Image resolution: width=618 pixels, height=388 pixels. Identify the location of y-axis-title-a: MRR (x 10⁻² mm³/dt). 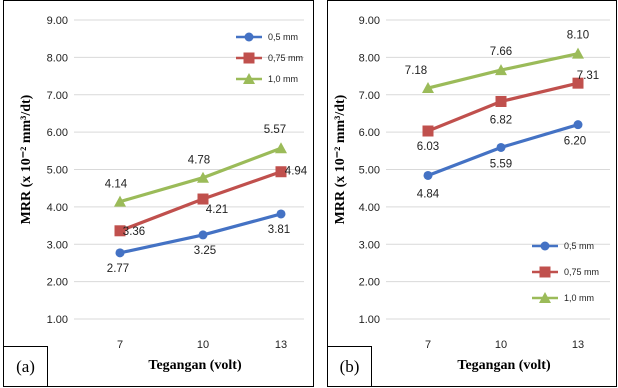
(26, 159).